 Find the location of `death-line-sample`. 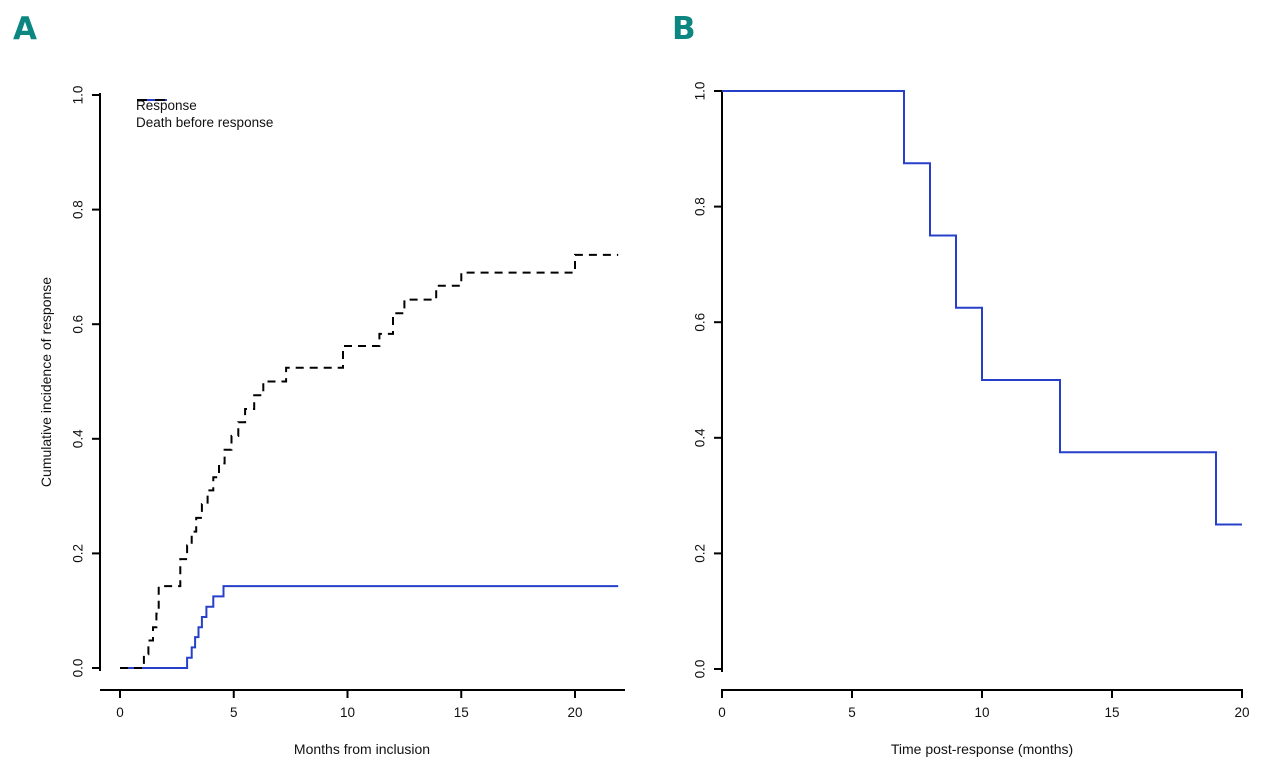

death-line-sample is located at coordinates (152, 100).